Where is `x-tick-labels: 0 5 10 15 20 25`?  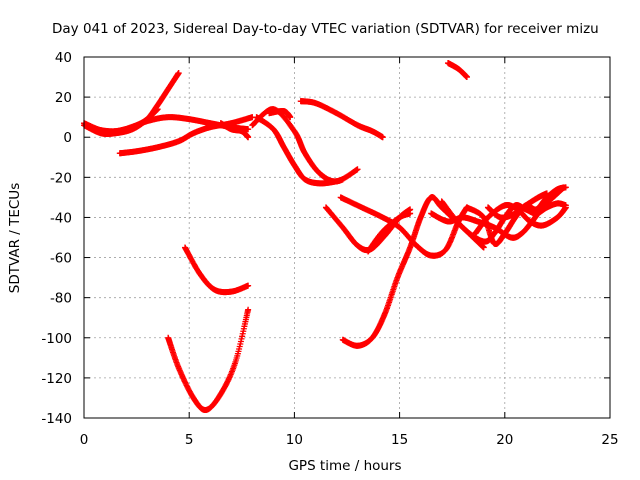 x-tick-labels: 0 5 10 15 20 25 is located at coordinates (349, 440).